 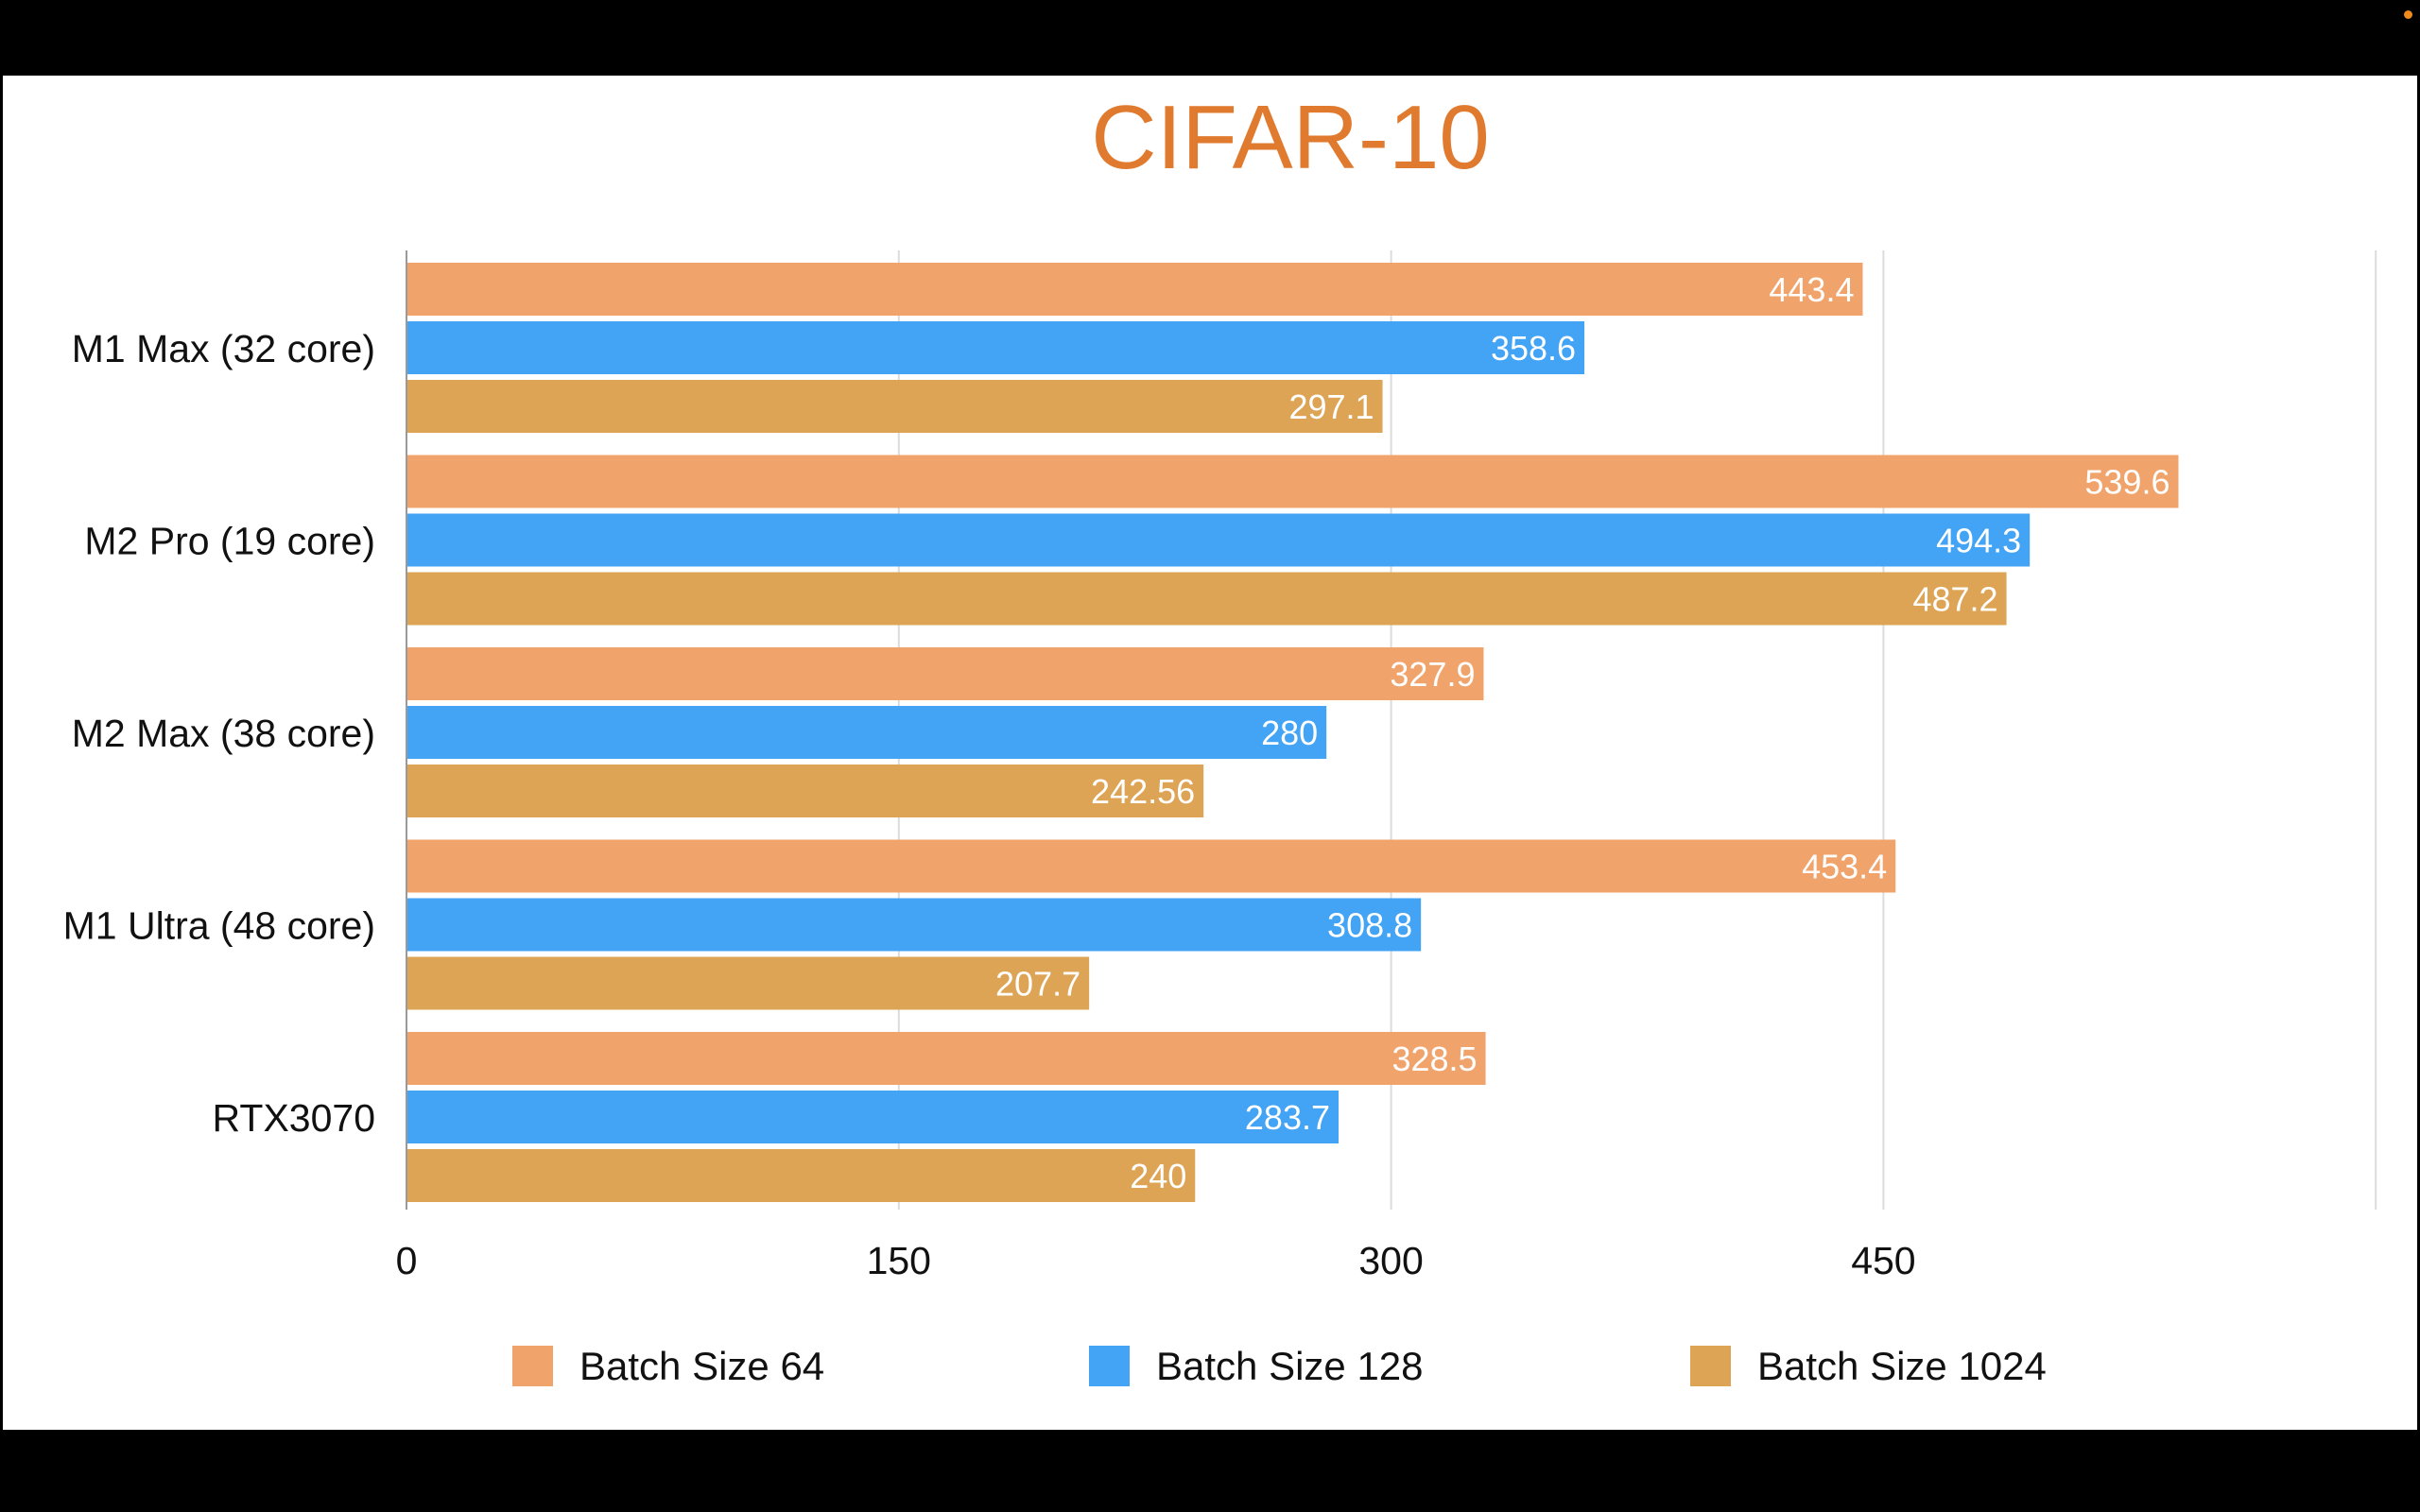 What do you see at coordinates (1432, 674) in the screenshot?
I see `value-label: 327.9` at bounding box center [1432, 674].